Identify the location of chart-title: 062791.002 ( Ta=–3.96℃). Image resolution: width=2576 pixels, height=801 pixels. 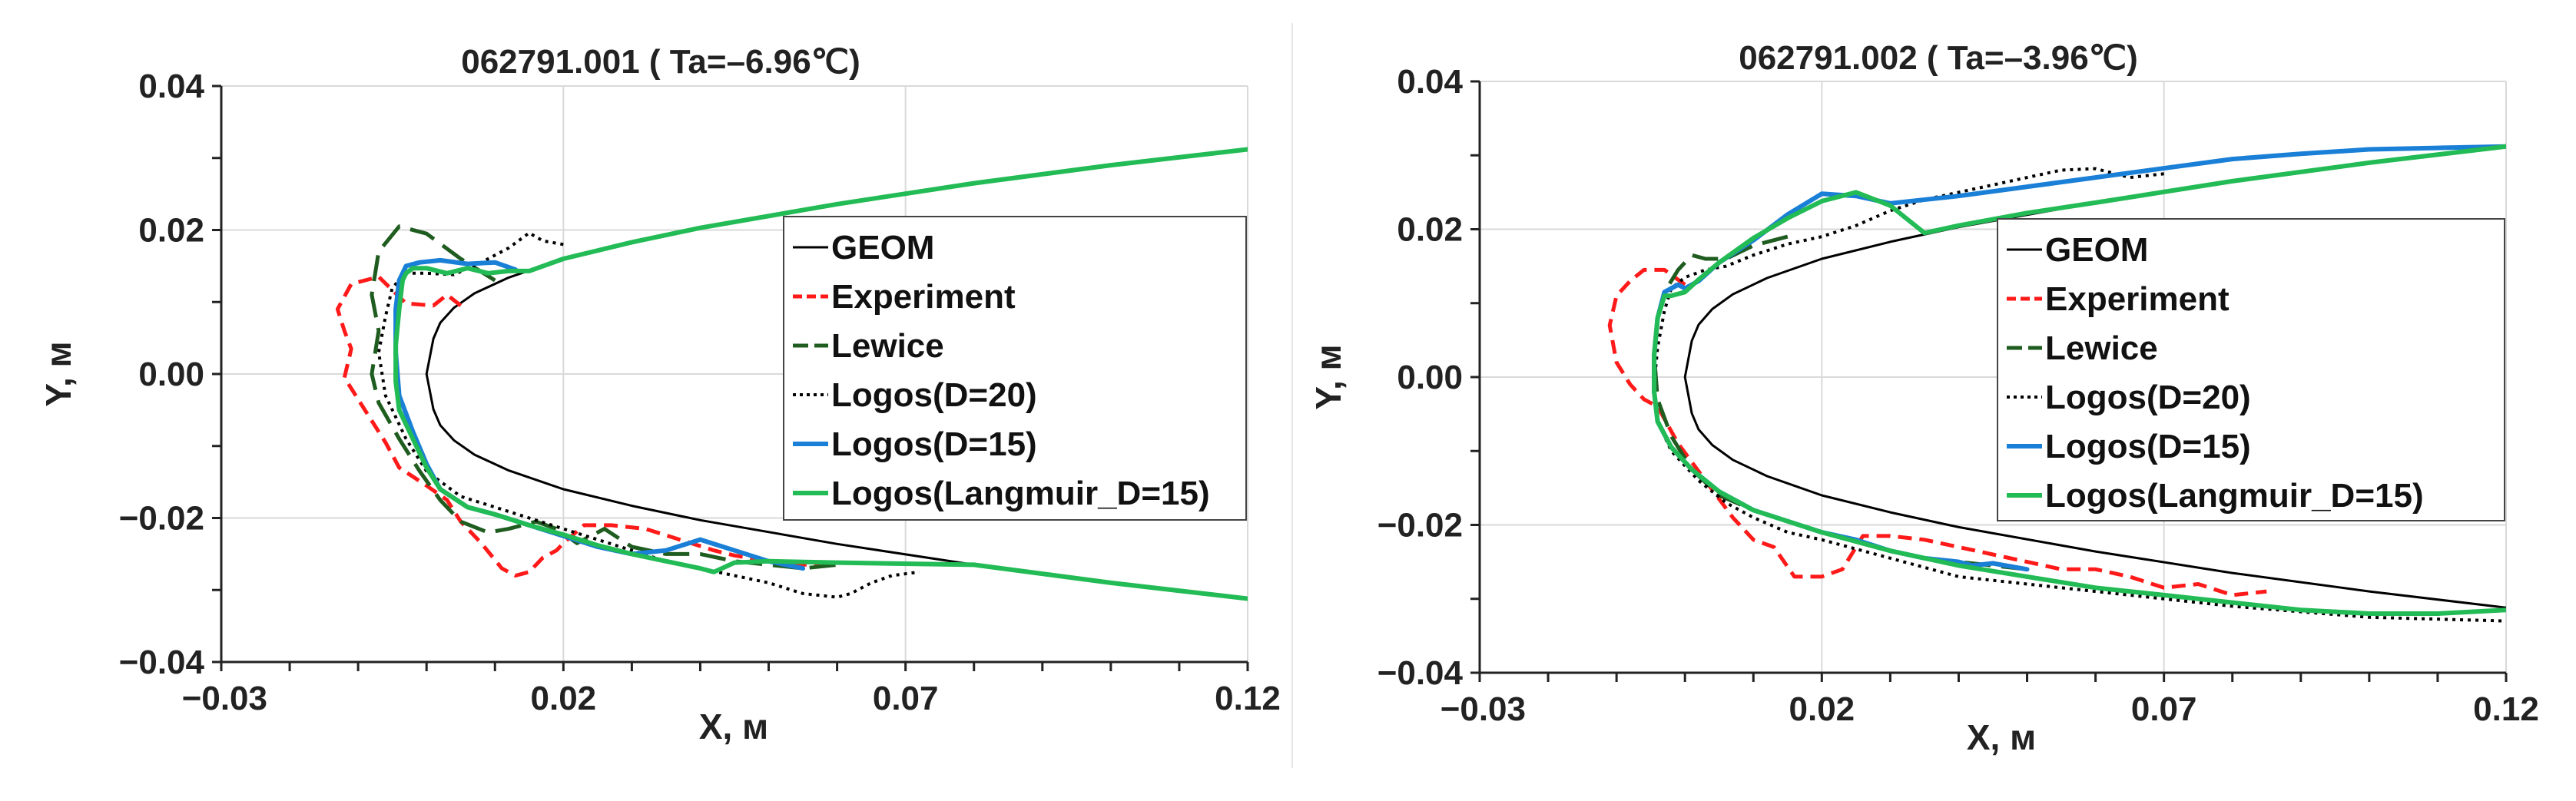
(1938, 58).